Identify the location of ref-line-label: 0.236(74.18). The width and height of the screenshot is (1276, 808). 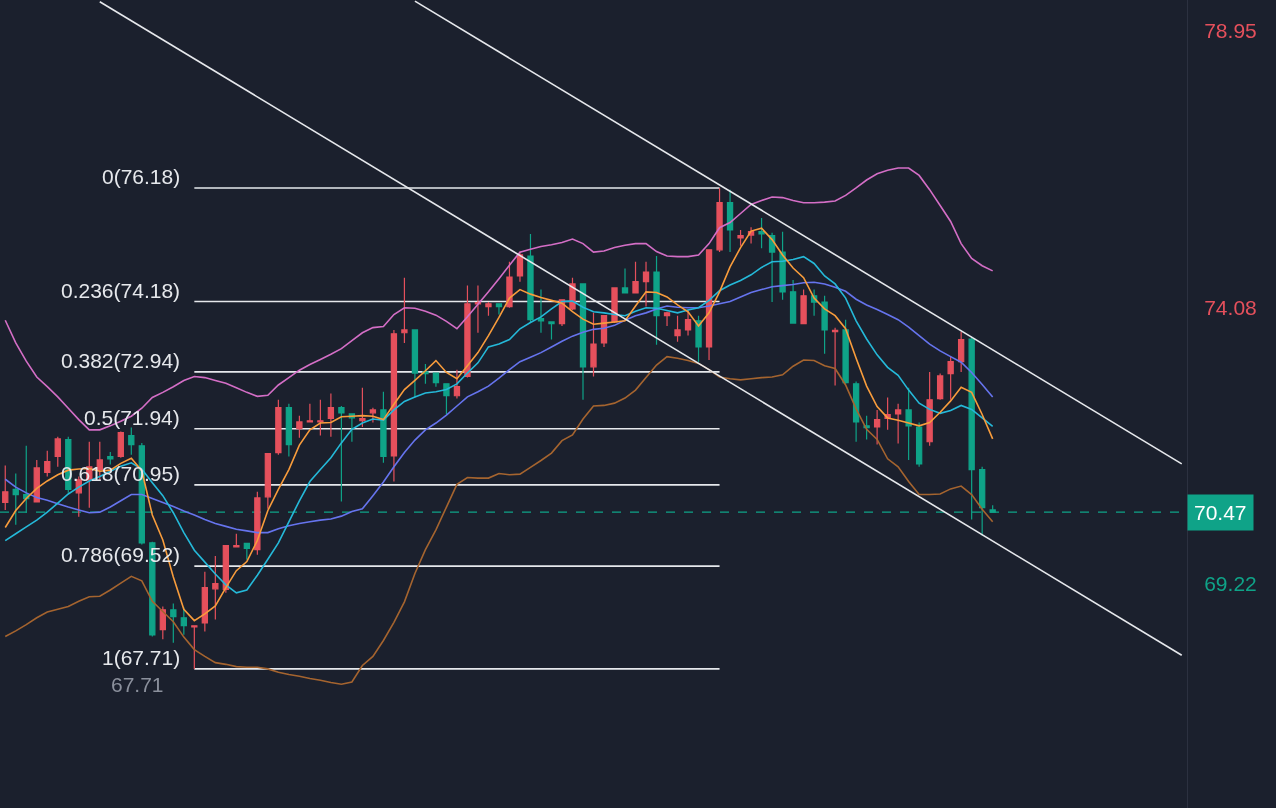
(121, 290).